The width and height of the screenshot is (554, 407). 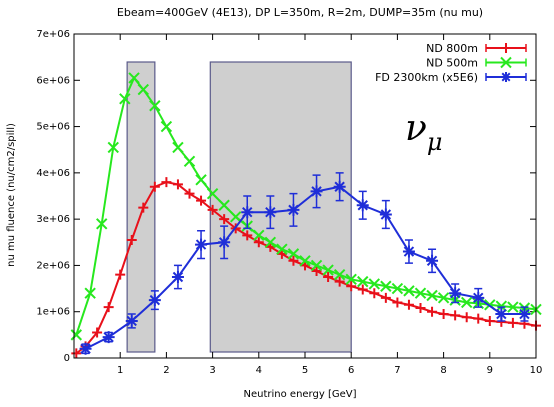 I want to click on y-tick-label: 5e+06, so click(x=53, y=127).